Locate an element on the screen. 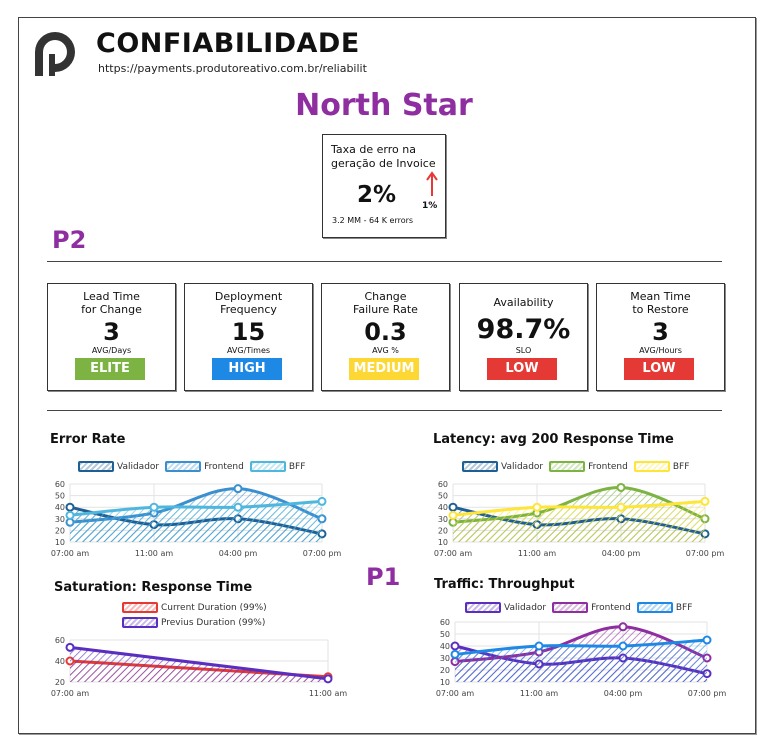 This screenshot has width=768, height=751. kpi-label: Change Failure Rate is located at coordinates (385, 303).